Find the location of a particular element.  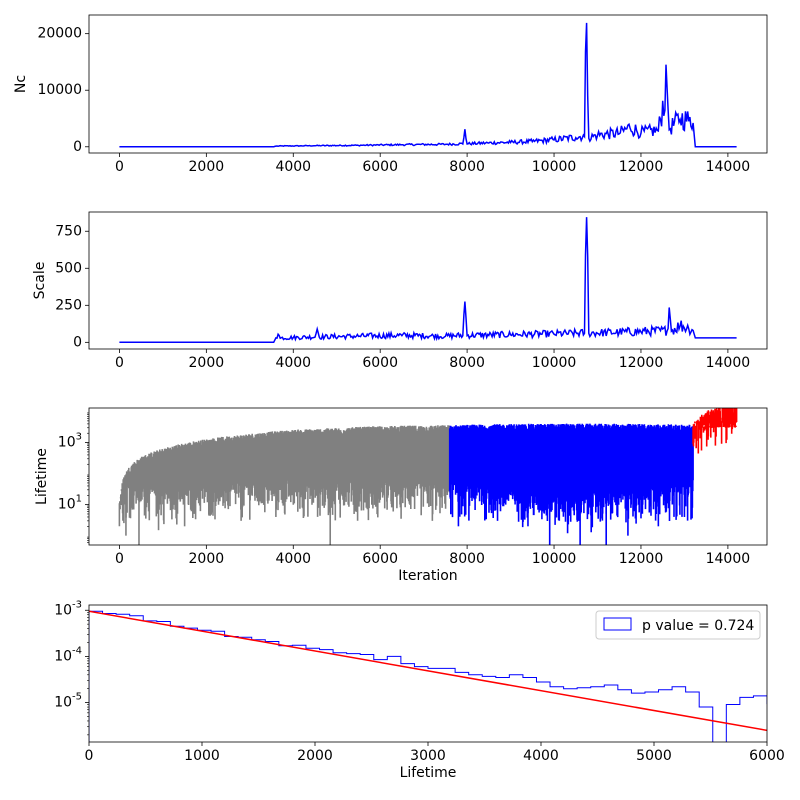

legend: p value = 0.724 is located at coordinates (678, 625).